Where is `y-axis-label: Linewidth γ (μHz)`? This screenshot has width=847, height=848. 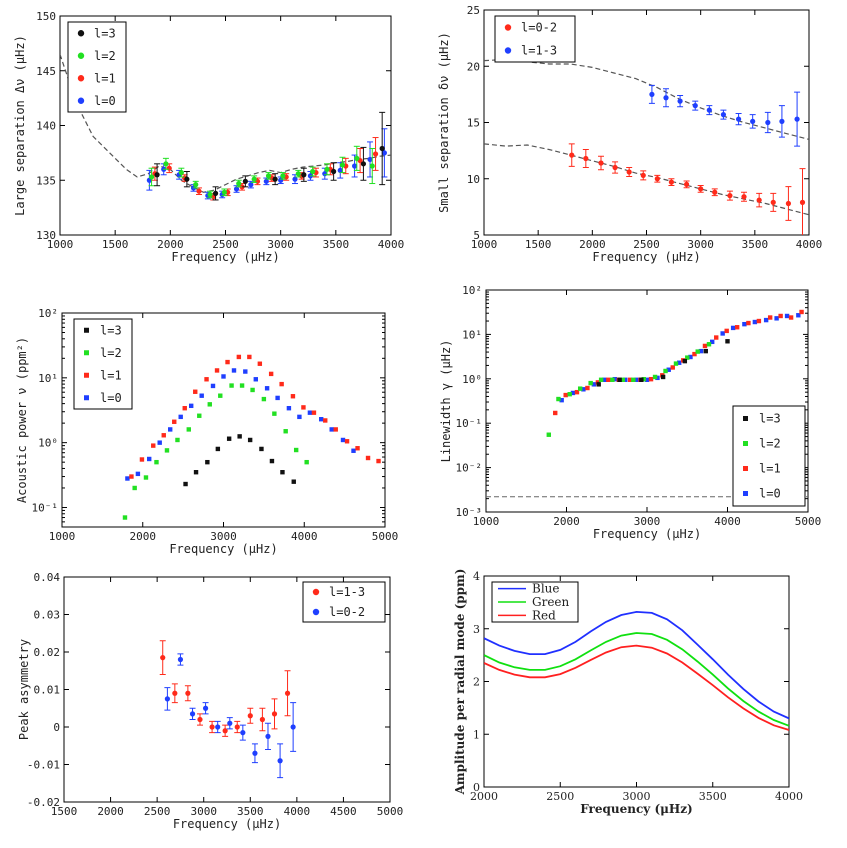
y-axis-label: Linewidth γ (μHz) is located at coordinates (446, 401).